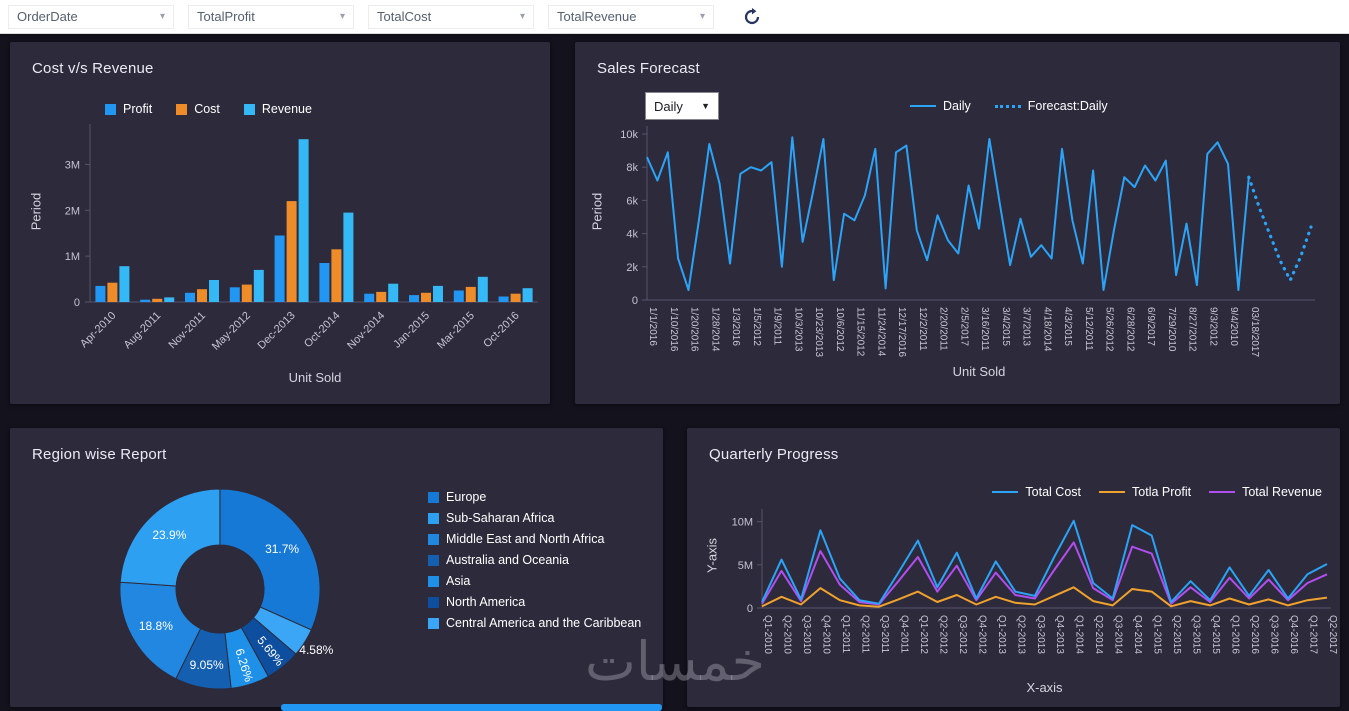  What do you see at coordinates (1215, 634) in the screenshot?
I see `x-tick-label: Q4-2015` at bounding box center [1215, 634].